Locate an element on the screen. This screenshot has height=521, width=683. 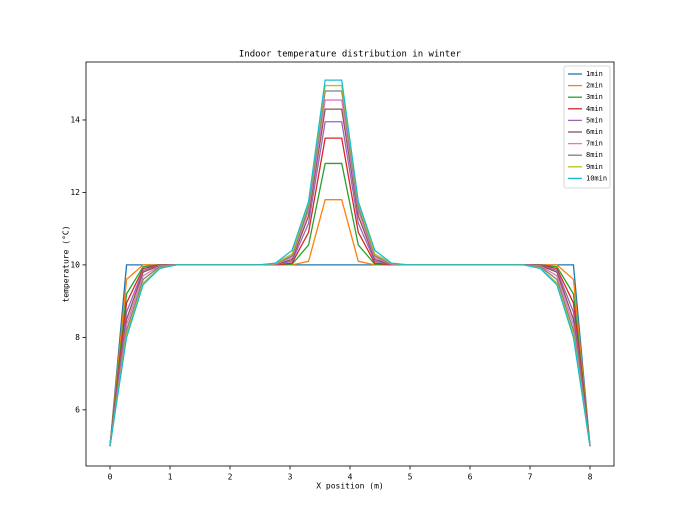
x-tick-label: 0 is located at coordinates (110, 477).